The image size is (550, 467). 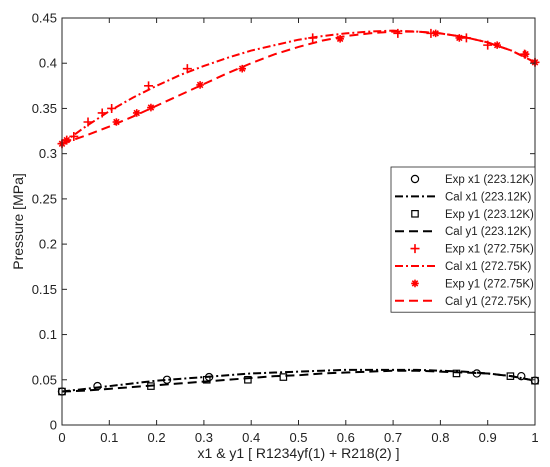 I want to click on y-tick-label: 0.45, so click(x=44, y=18).